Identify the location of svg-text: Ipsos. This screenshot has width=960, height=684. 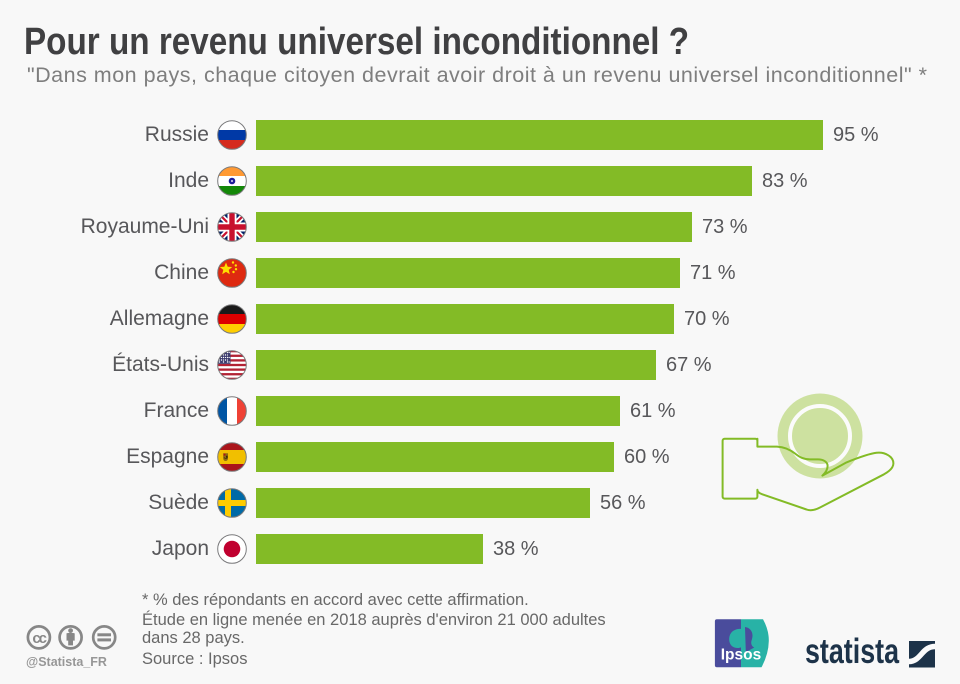
(741, 655).